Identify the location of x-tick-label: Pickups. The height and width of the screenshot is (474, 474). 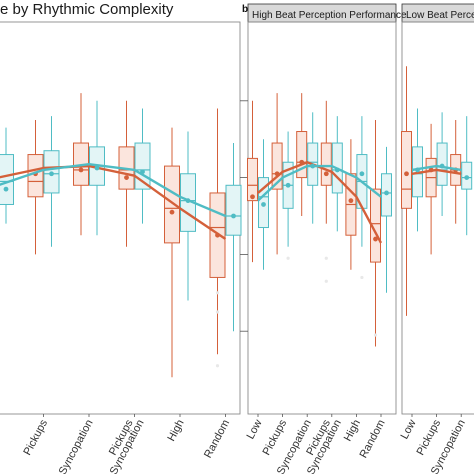
(35, 437).